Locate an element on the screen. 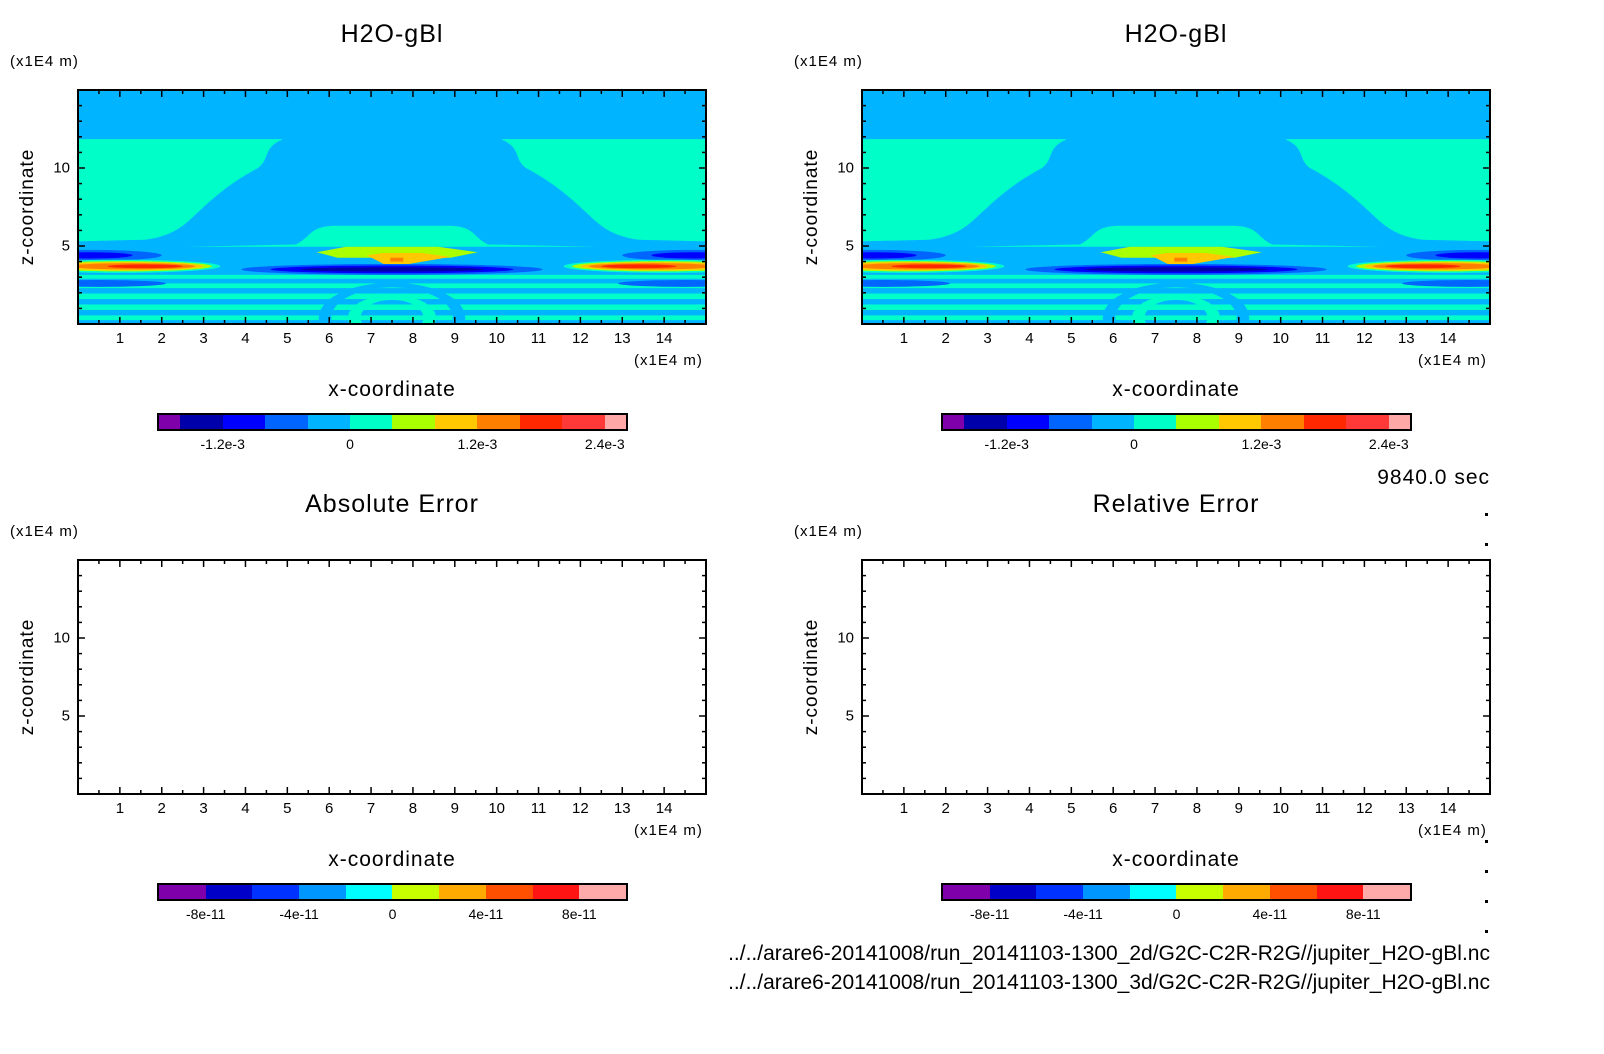 This screenshot has height=1054, width=1604. colorbar-label: 4e-11 is located at coordinates (1270, 914).